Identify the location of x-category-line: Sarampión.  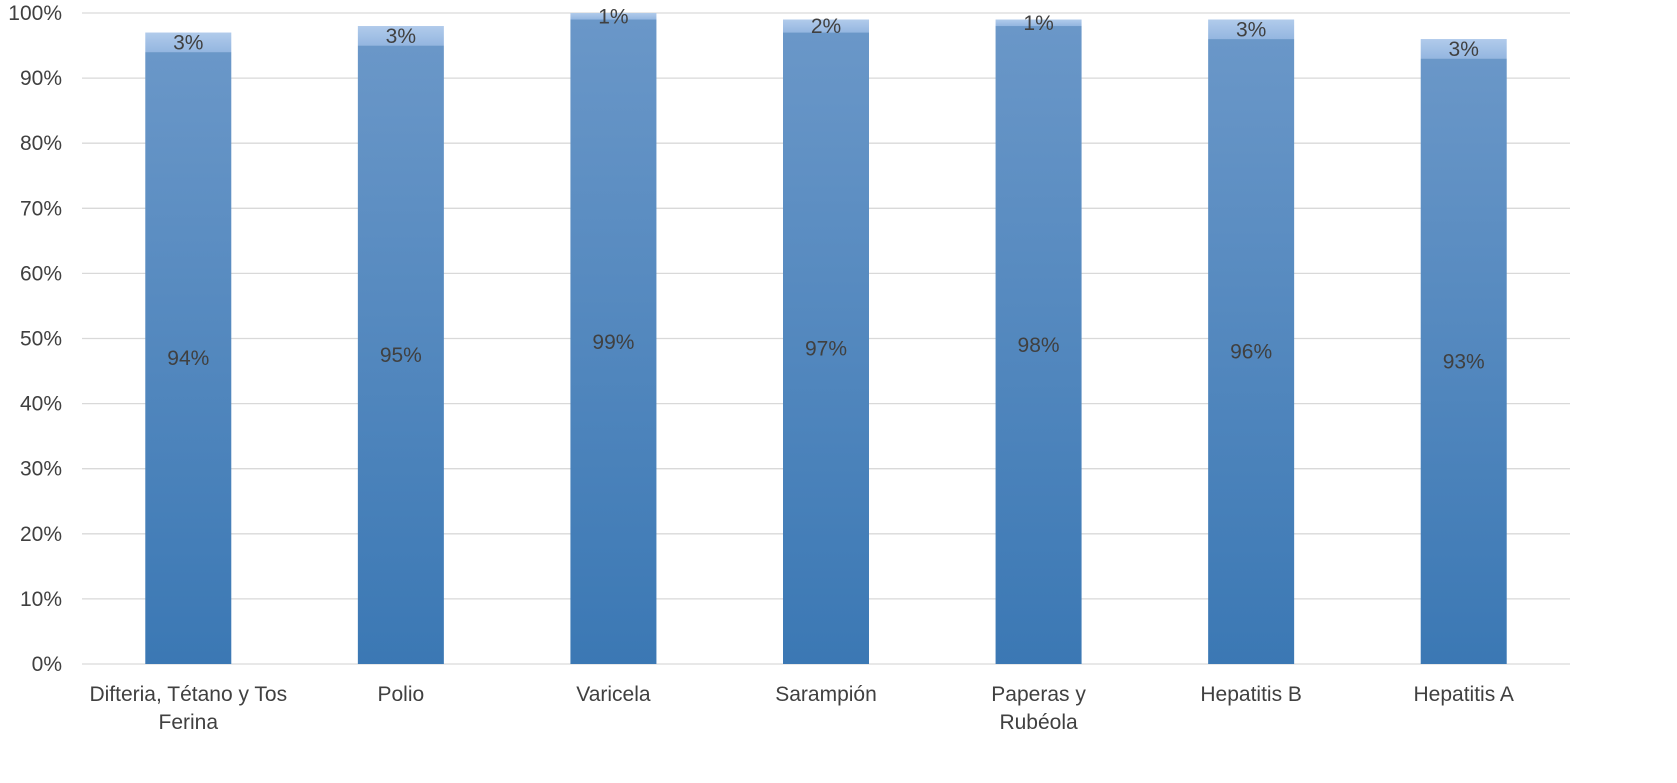
(826, 694).